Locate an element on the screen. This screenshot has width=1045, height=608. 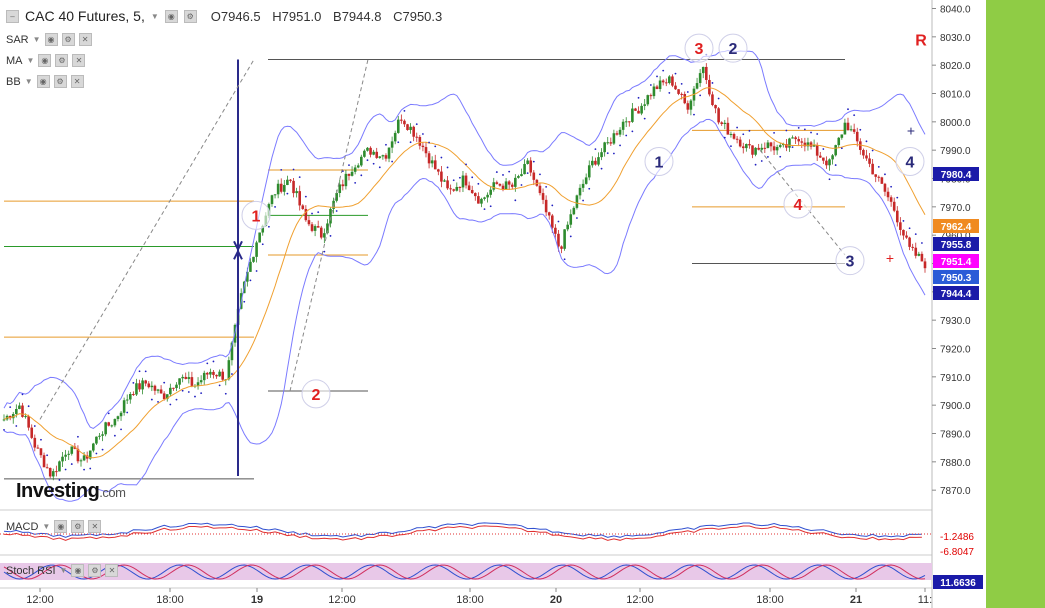
price-label: 7980.4 is located at coordinates (956, 175).